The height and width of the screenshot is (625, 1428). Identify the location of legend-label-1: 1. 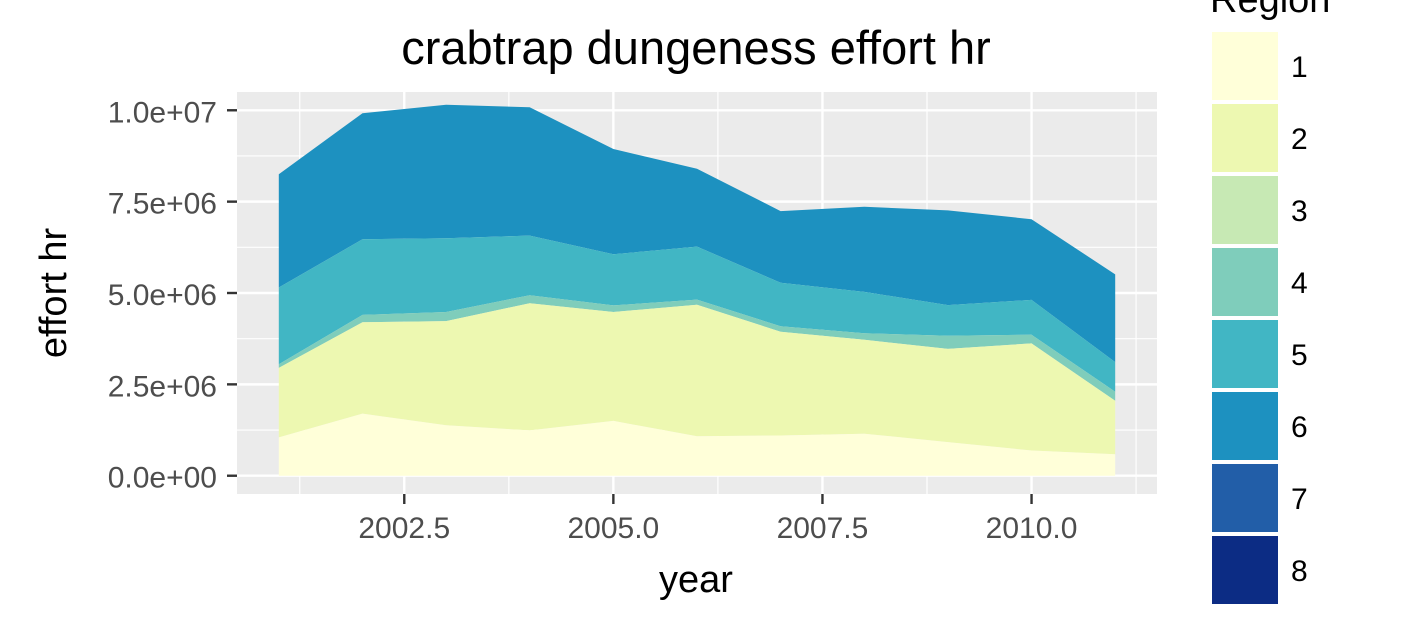
(1299, 67).